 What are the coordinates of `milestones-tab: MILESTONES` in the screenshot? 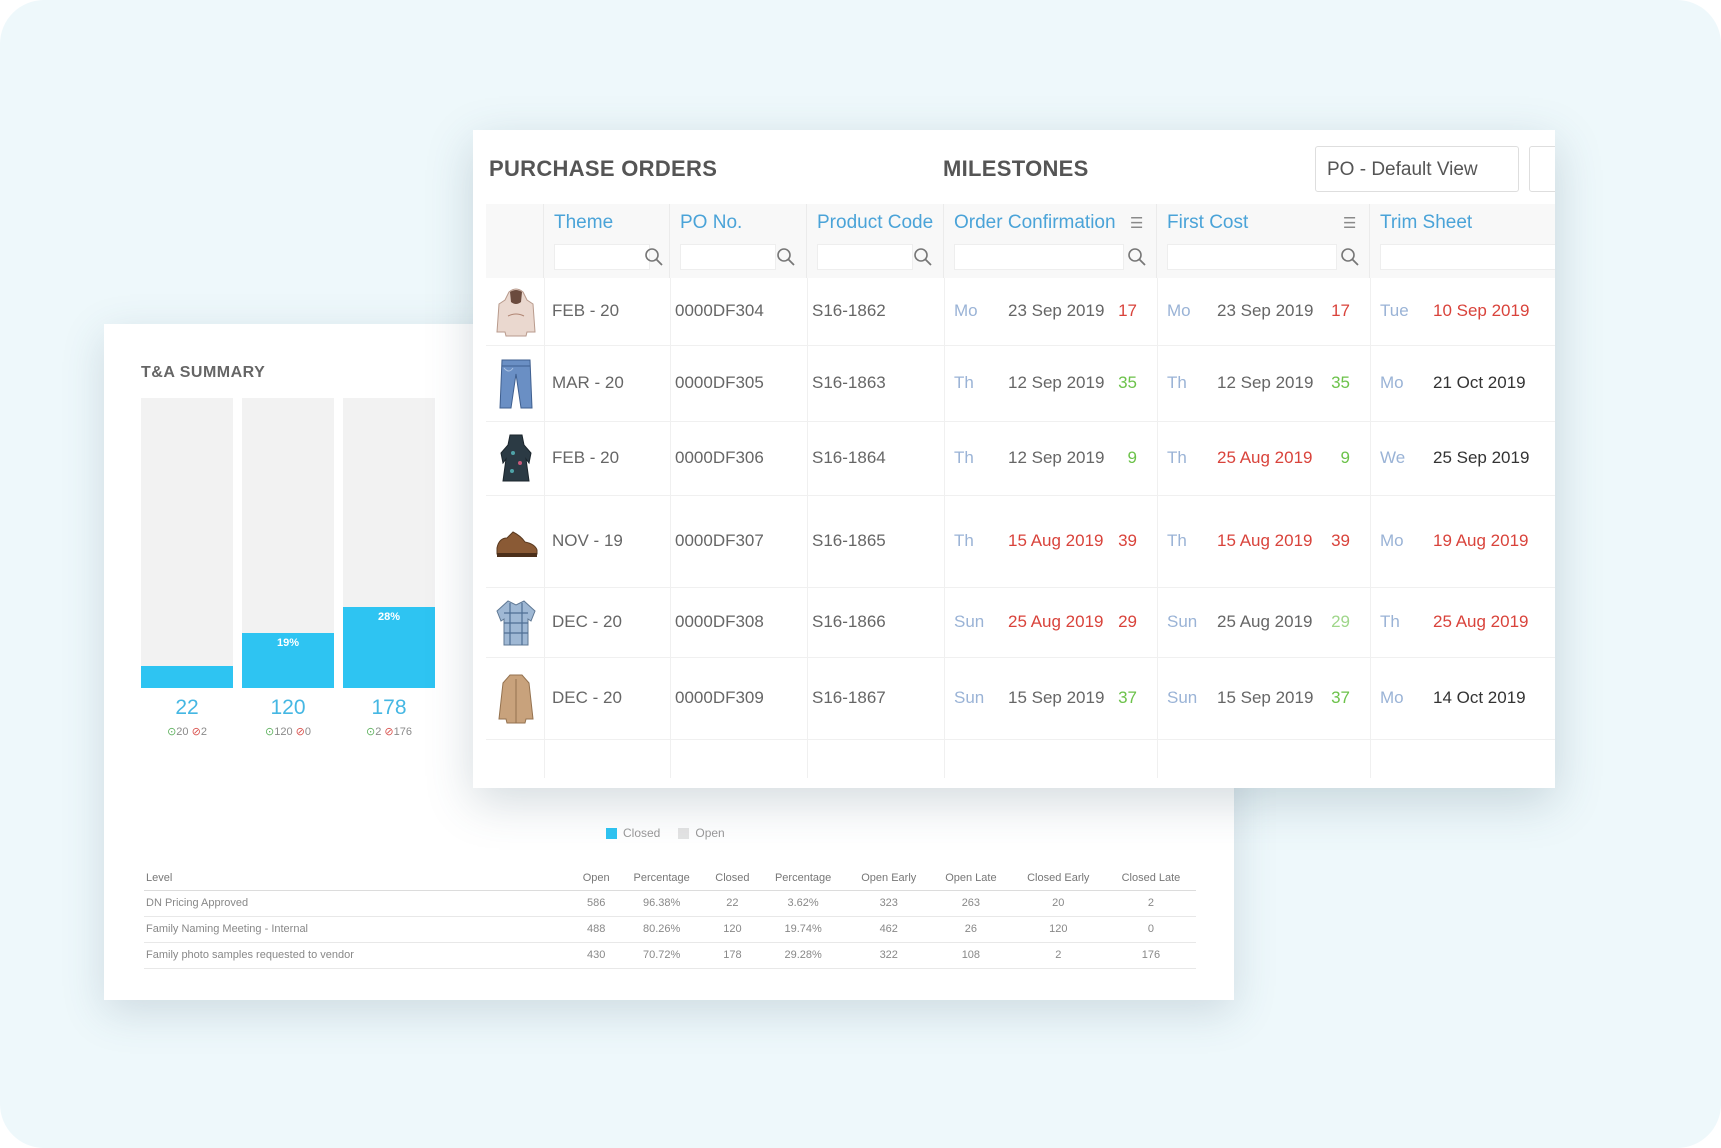 It's located at (1016, 168).